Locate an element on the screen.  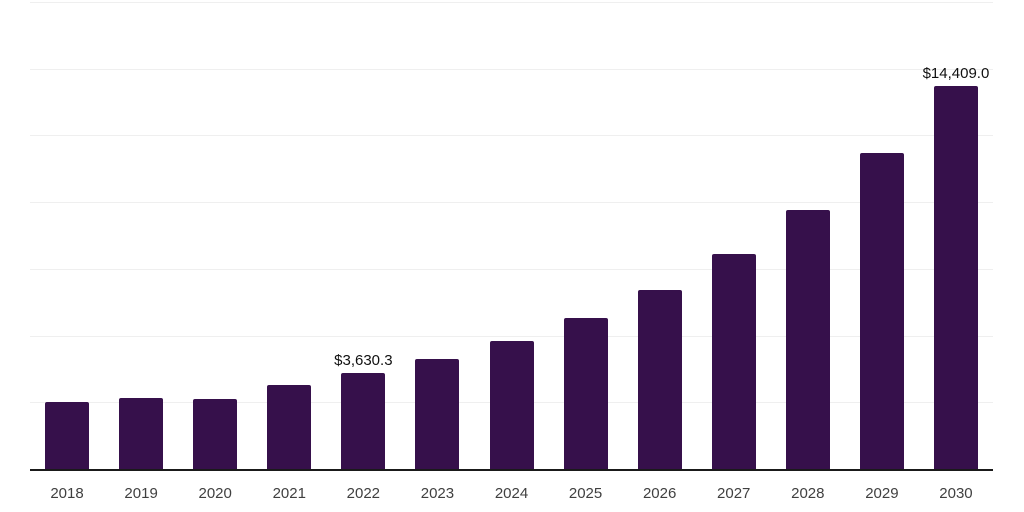
x-tick-2026: 2026 is located at coordinates (659, 493).